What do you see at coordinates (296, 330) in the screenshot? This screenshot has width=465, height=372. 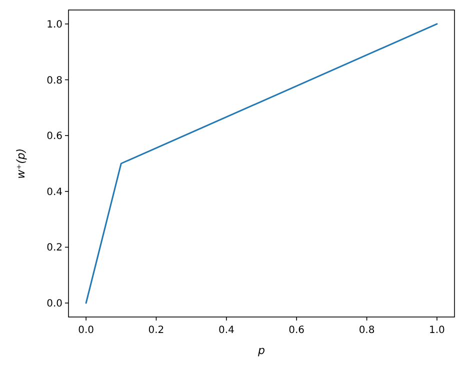 I see `x-tick-label: 0.6` at bounding box center [296, 330].